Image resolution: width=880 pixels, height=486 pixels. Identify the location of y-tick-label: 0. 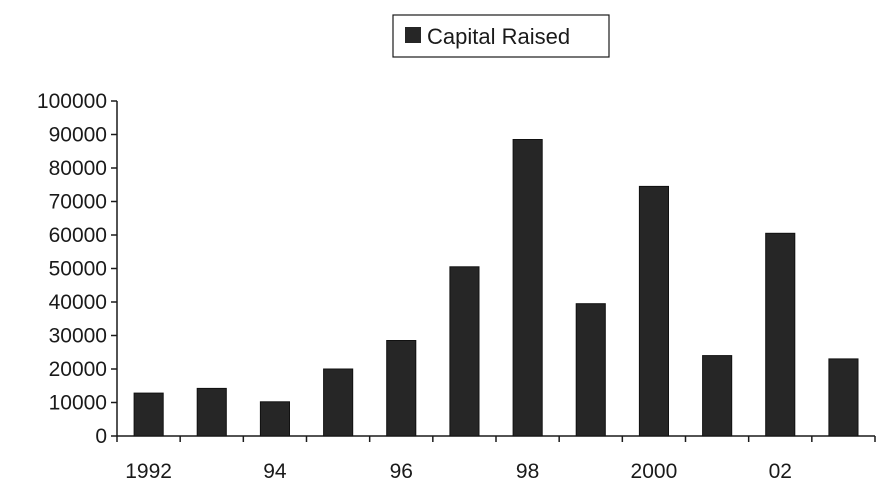
(101, 436).